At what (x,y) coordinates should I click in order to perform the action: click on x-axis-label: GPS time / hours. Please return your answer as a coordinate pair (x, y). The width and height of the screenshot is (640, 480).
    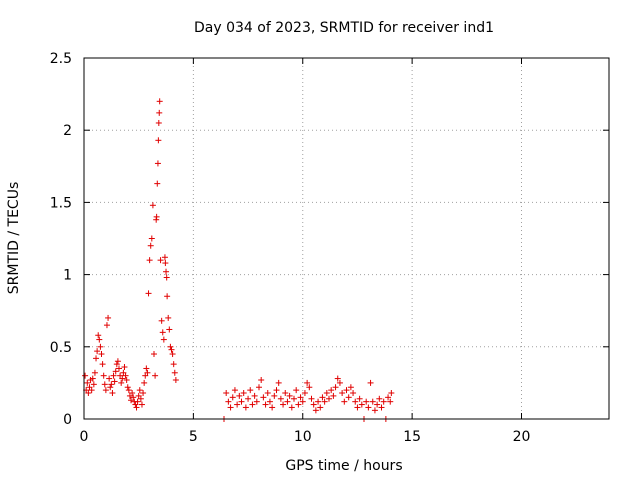
    Looking at the image, I should click on (343, 466).